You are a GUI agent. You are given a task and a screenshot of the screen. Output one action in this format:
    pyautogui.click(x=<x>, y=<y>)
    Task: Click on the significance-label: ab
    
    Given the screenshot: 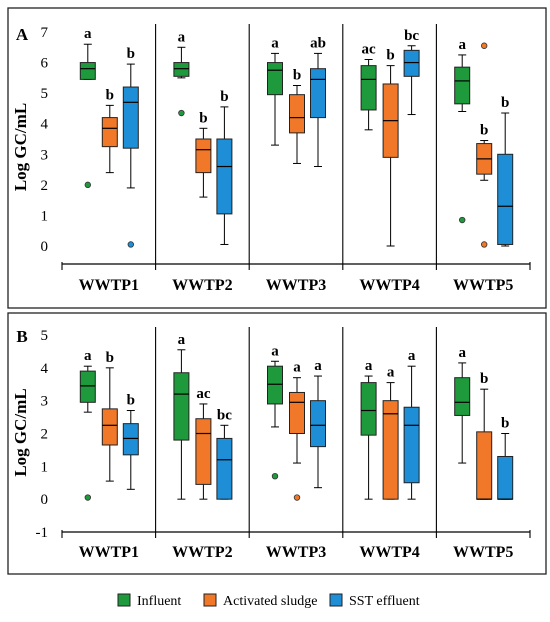 What is the action you would take?
    pyautogui.click(x=318, y=43)
    